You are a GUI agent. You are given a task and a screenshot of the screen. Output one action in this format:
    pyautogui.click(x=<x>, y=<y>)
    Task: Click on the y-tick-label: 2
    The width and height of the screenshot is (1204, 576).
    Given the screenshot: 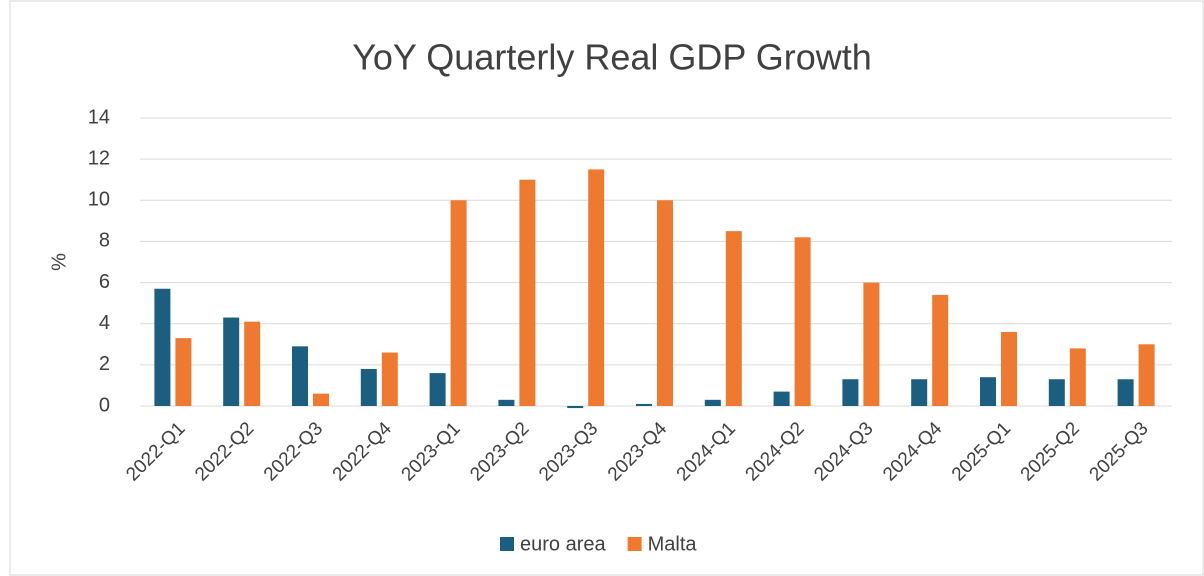 What is the action you would take?
    pyautogui.click(x=104, y=364)
    